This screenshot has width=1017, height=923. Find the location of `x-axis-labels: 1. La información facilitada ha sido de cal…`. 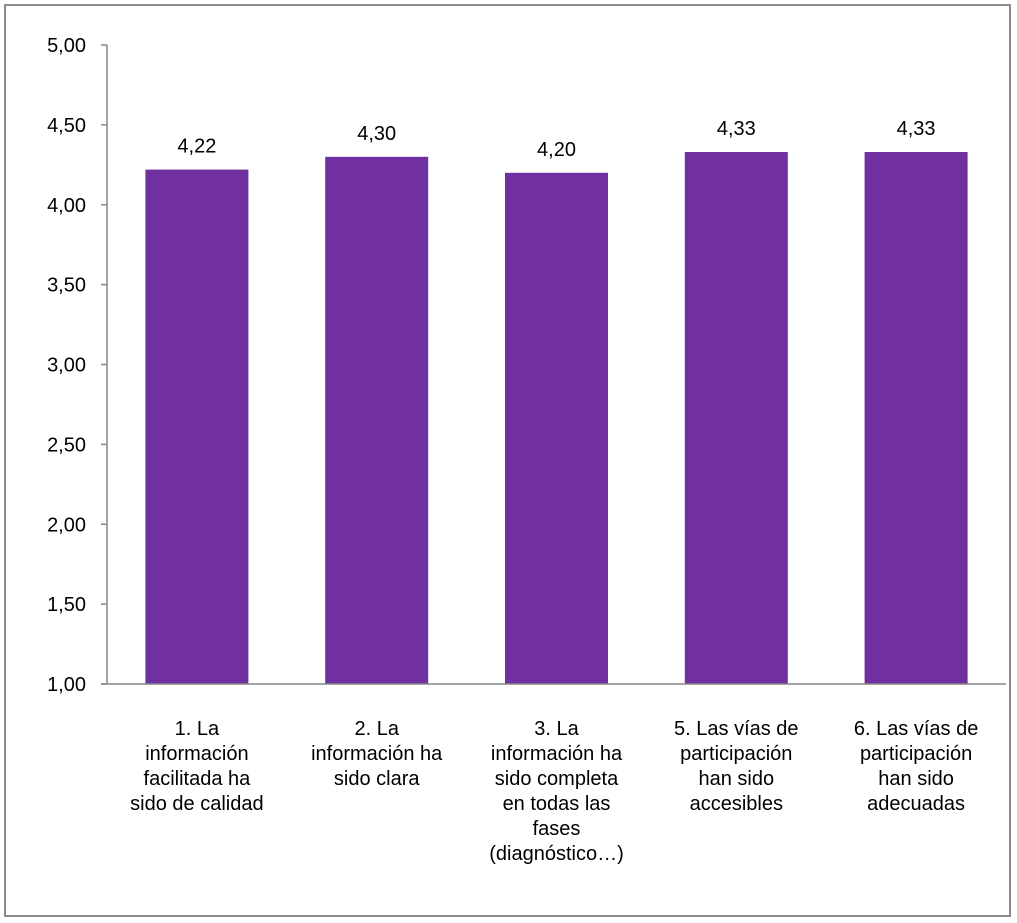

x-axis-labels: 1. La información facilitada ha sido de cal… is located at coordinates (554, 791).